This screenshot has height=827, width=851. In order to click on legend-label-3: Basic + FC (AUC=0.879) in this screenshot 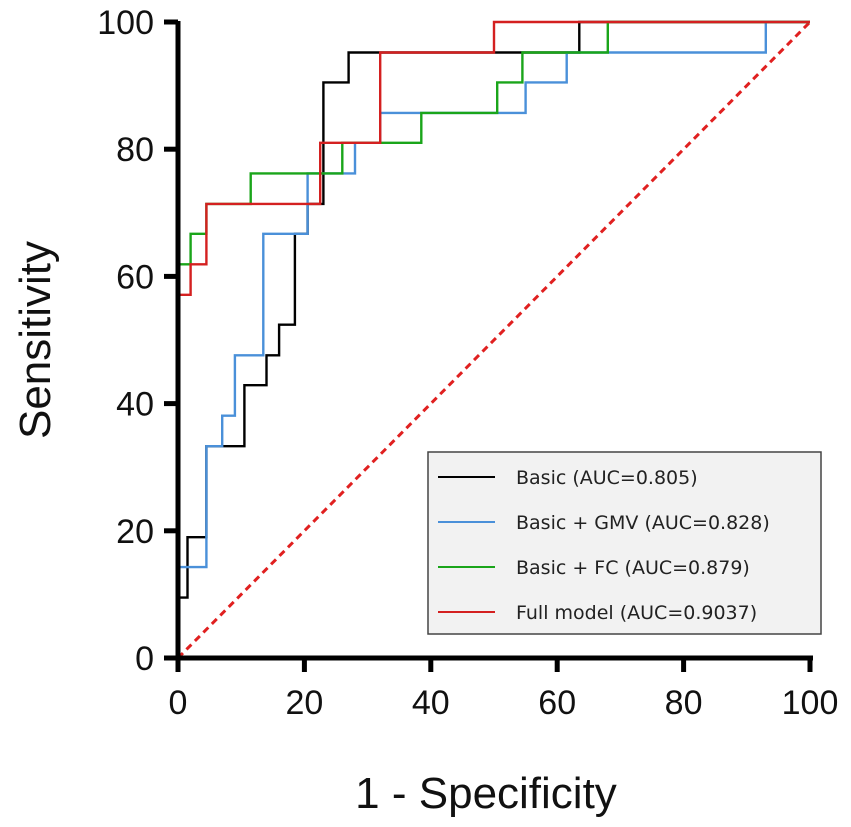, I will do `click(633, 568)`.